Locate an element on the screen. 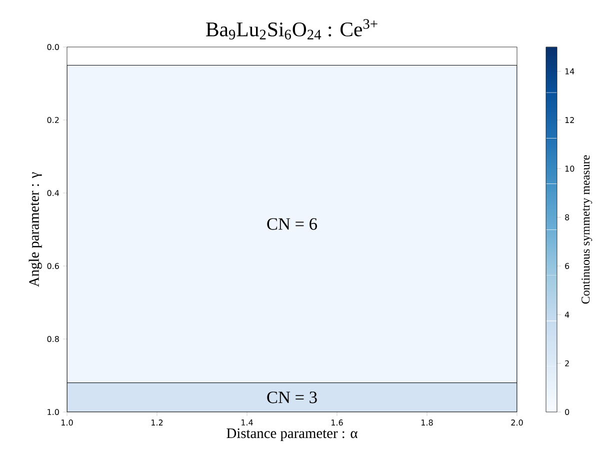 This screenshot has width=605, height=468. color-bar-label: 14 is located at coordinates (569, 71).